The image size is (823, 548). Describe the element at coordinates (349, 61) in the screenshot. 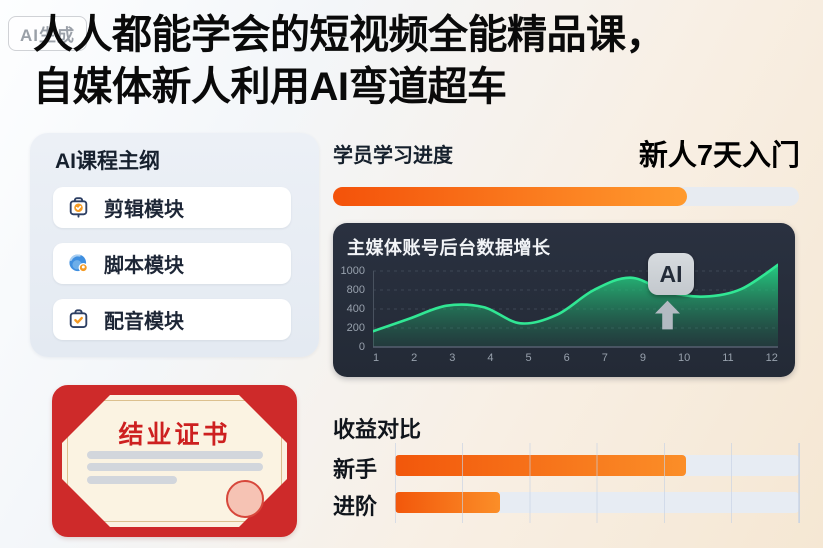

I see `page-title: 人人都能学会的短视频全能精品课， 自媒体新人利用AI弯道超车` at that location.